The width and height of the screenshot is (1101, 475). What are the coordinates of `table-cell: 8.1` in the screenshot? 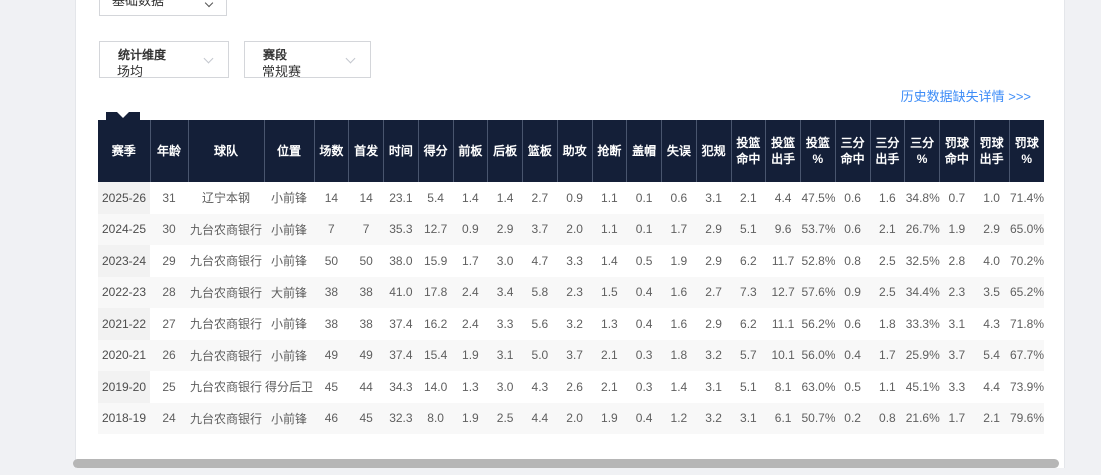 It's located at (783, 386).